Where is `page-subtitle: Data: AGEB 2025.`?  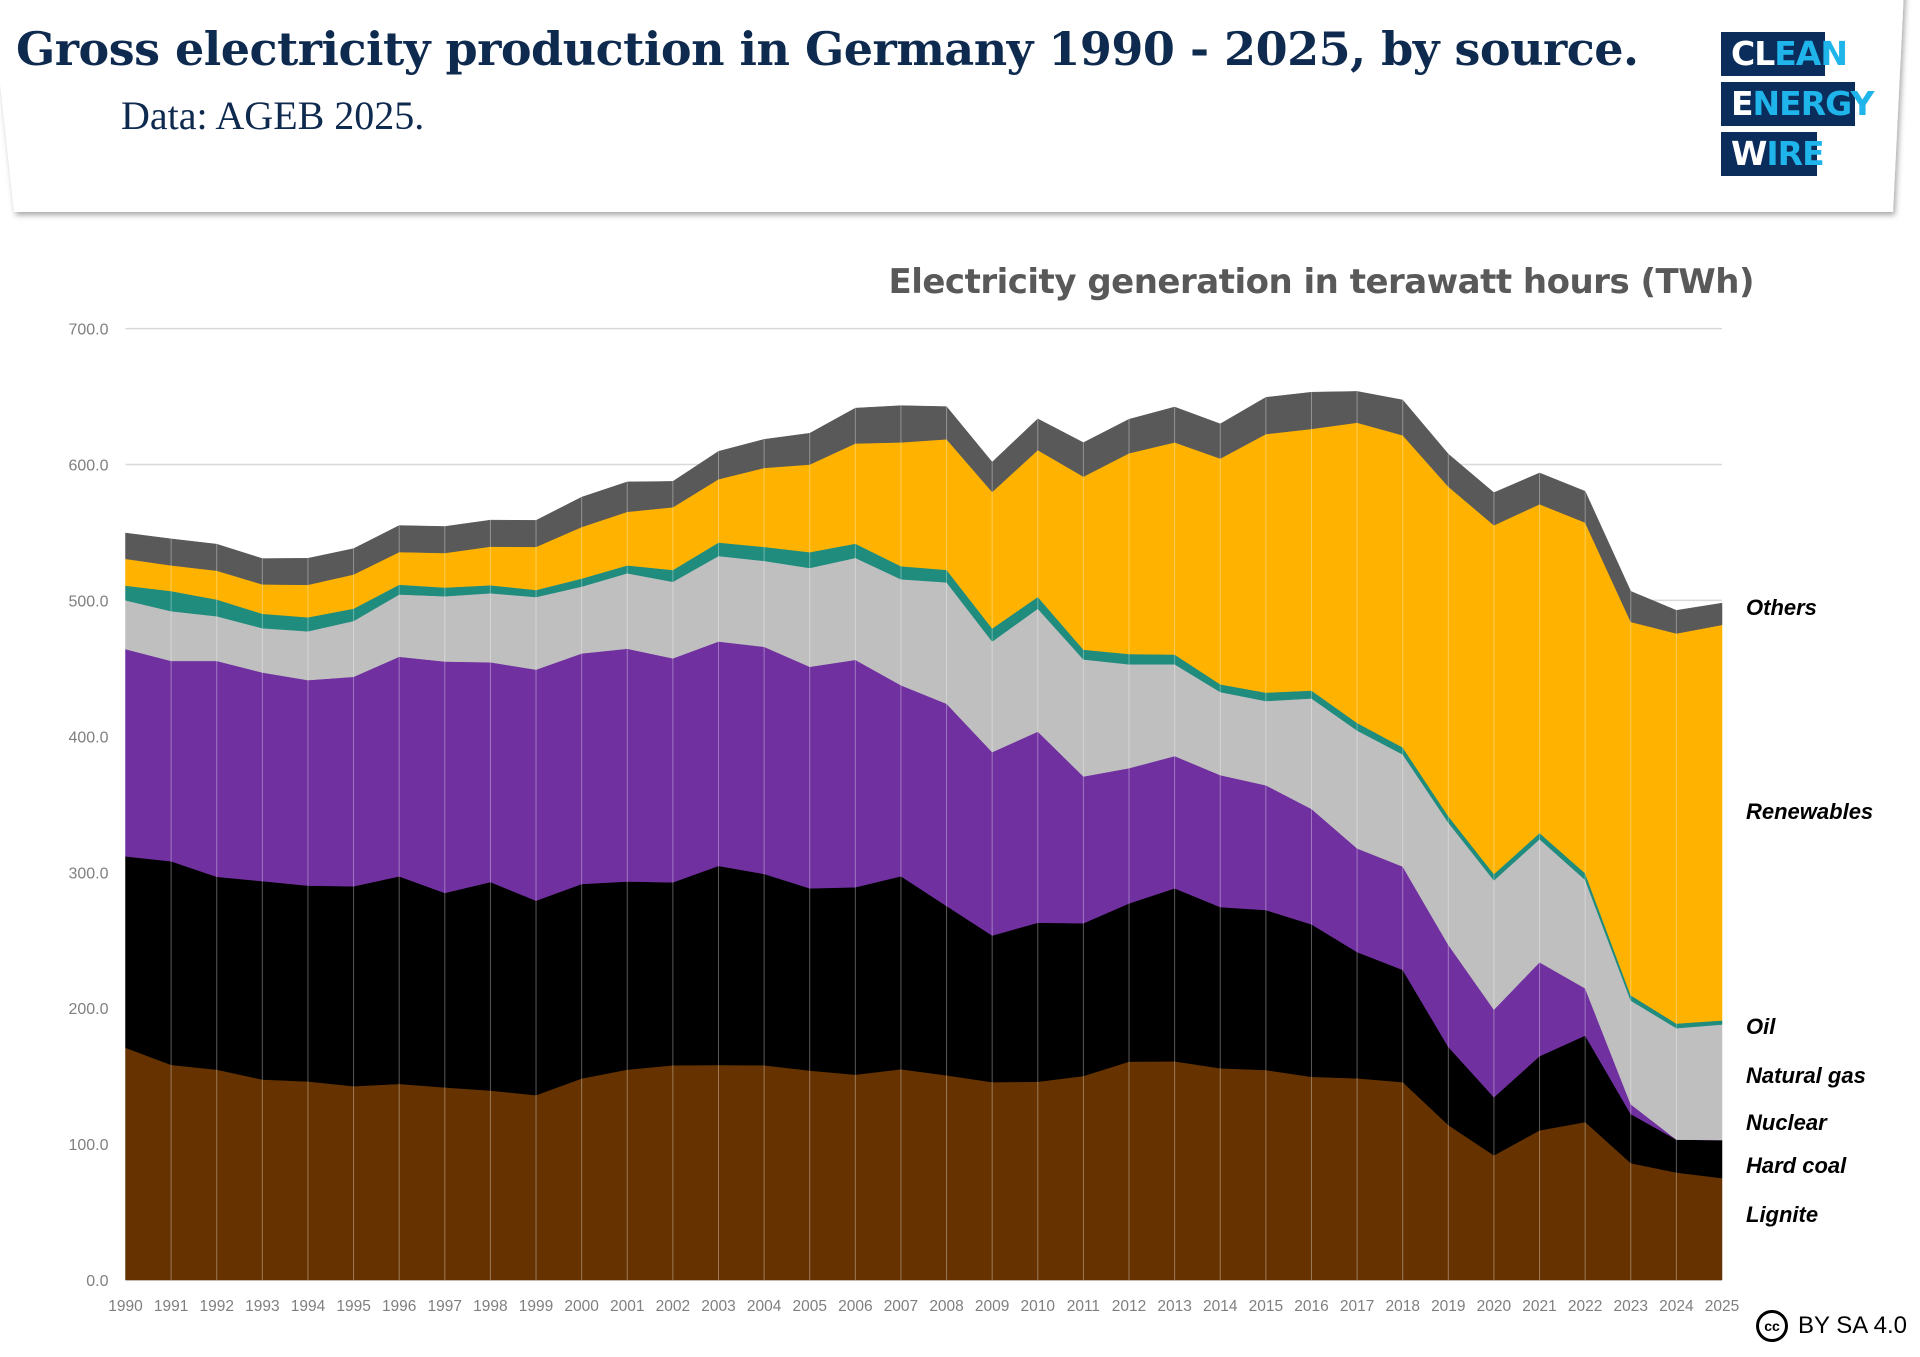
page-subtitle: Data: AGEB 2025. is located at coordinates (273, 115).